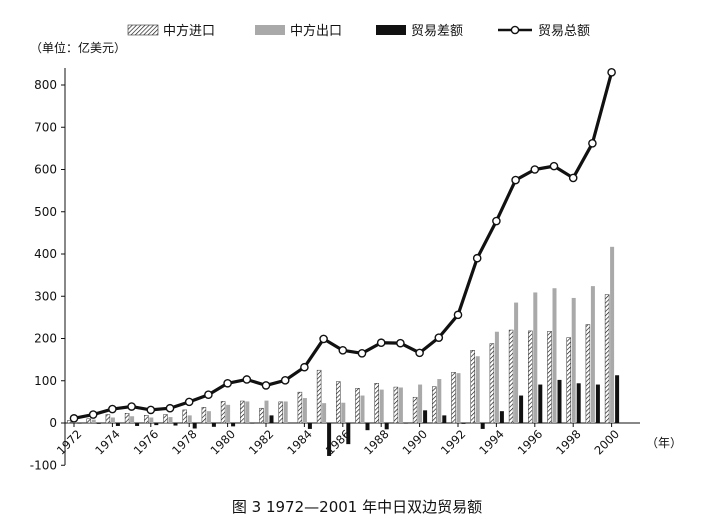 Image resolution: width=714 pixels, height=528 pixels. What do you see at coordinates (606, 442) in the screenshot?
I see `x-tick-label: 2000` at bounding box center [606, 442].